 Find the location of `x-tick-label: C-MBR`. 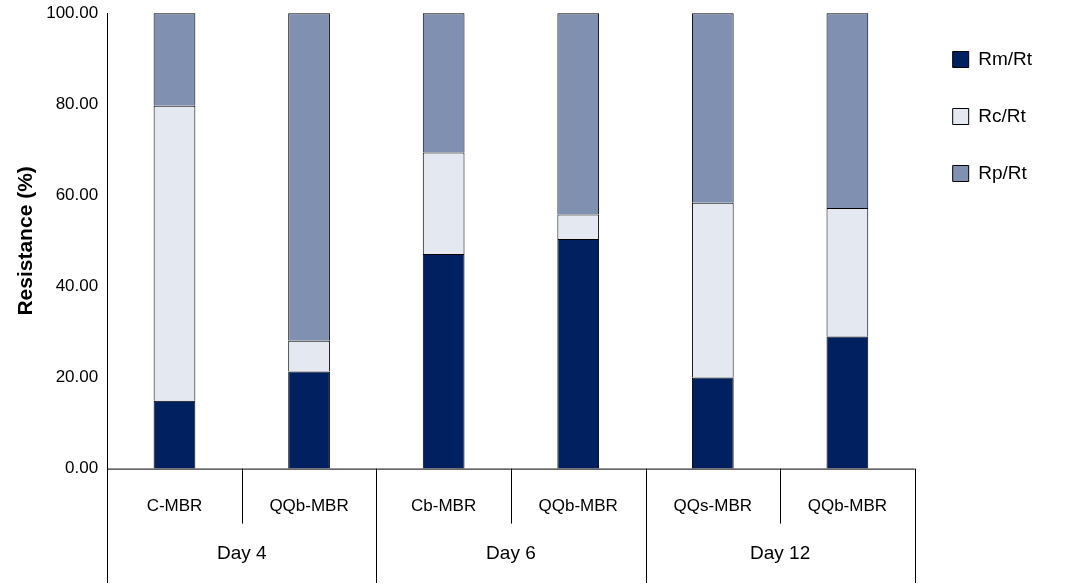

x-tick-label: C-MBR is located at coordinates (174, 506).